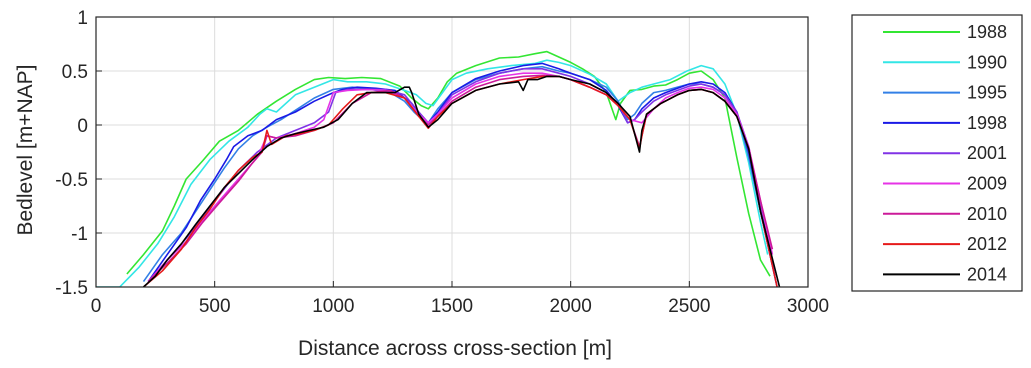 This screenshot has height=368, width=1031. I want to click on x-tick-label: 1500, so click(452, 306).